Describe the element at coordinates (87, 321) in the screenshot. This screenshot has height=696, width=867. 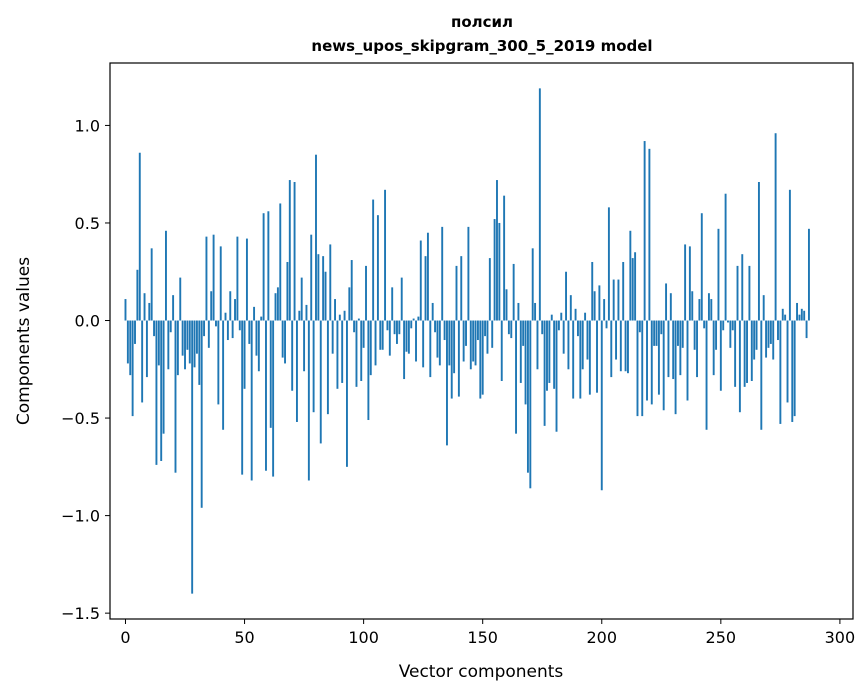
I see `y-tick-label: 0.0` at that location.